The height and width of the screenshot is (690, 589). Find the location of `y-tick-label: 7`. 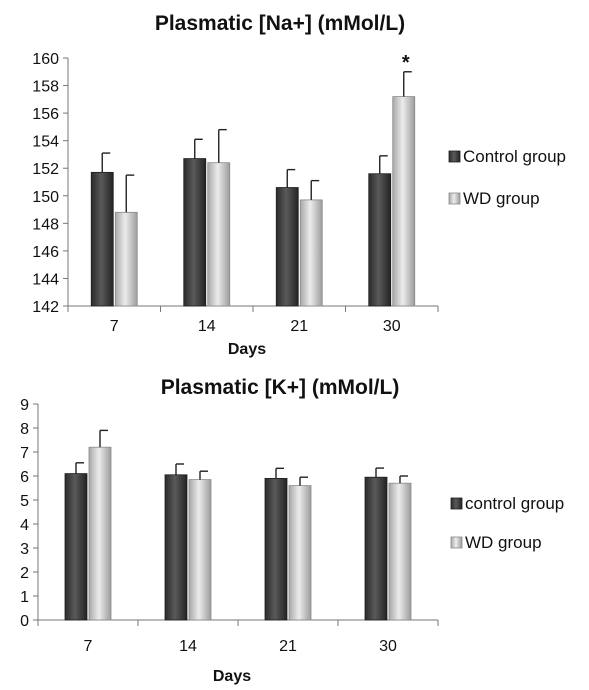

y-tick-label: 7 is located at coordinates (24, 453).